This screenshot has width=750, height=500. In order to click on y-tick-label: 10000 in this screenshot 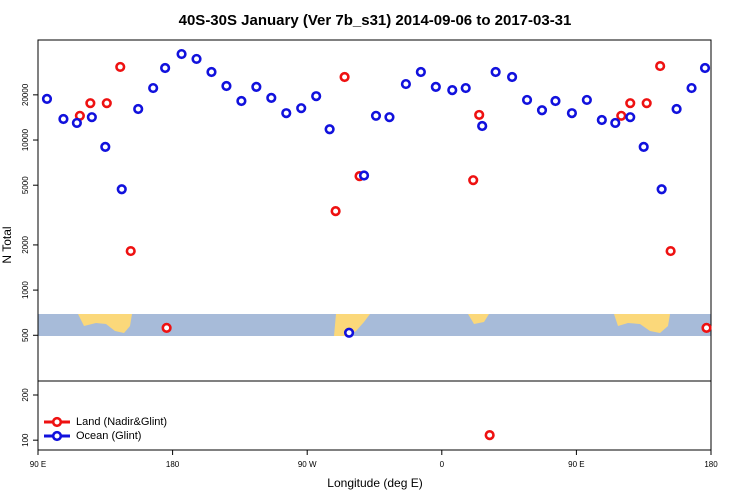, I will do `click(25, 139)`.